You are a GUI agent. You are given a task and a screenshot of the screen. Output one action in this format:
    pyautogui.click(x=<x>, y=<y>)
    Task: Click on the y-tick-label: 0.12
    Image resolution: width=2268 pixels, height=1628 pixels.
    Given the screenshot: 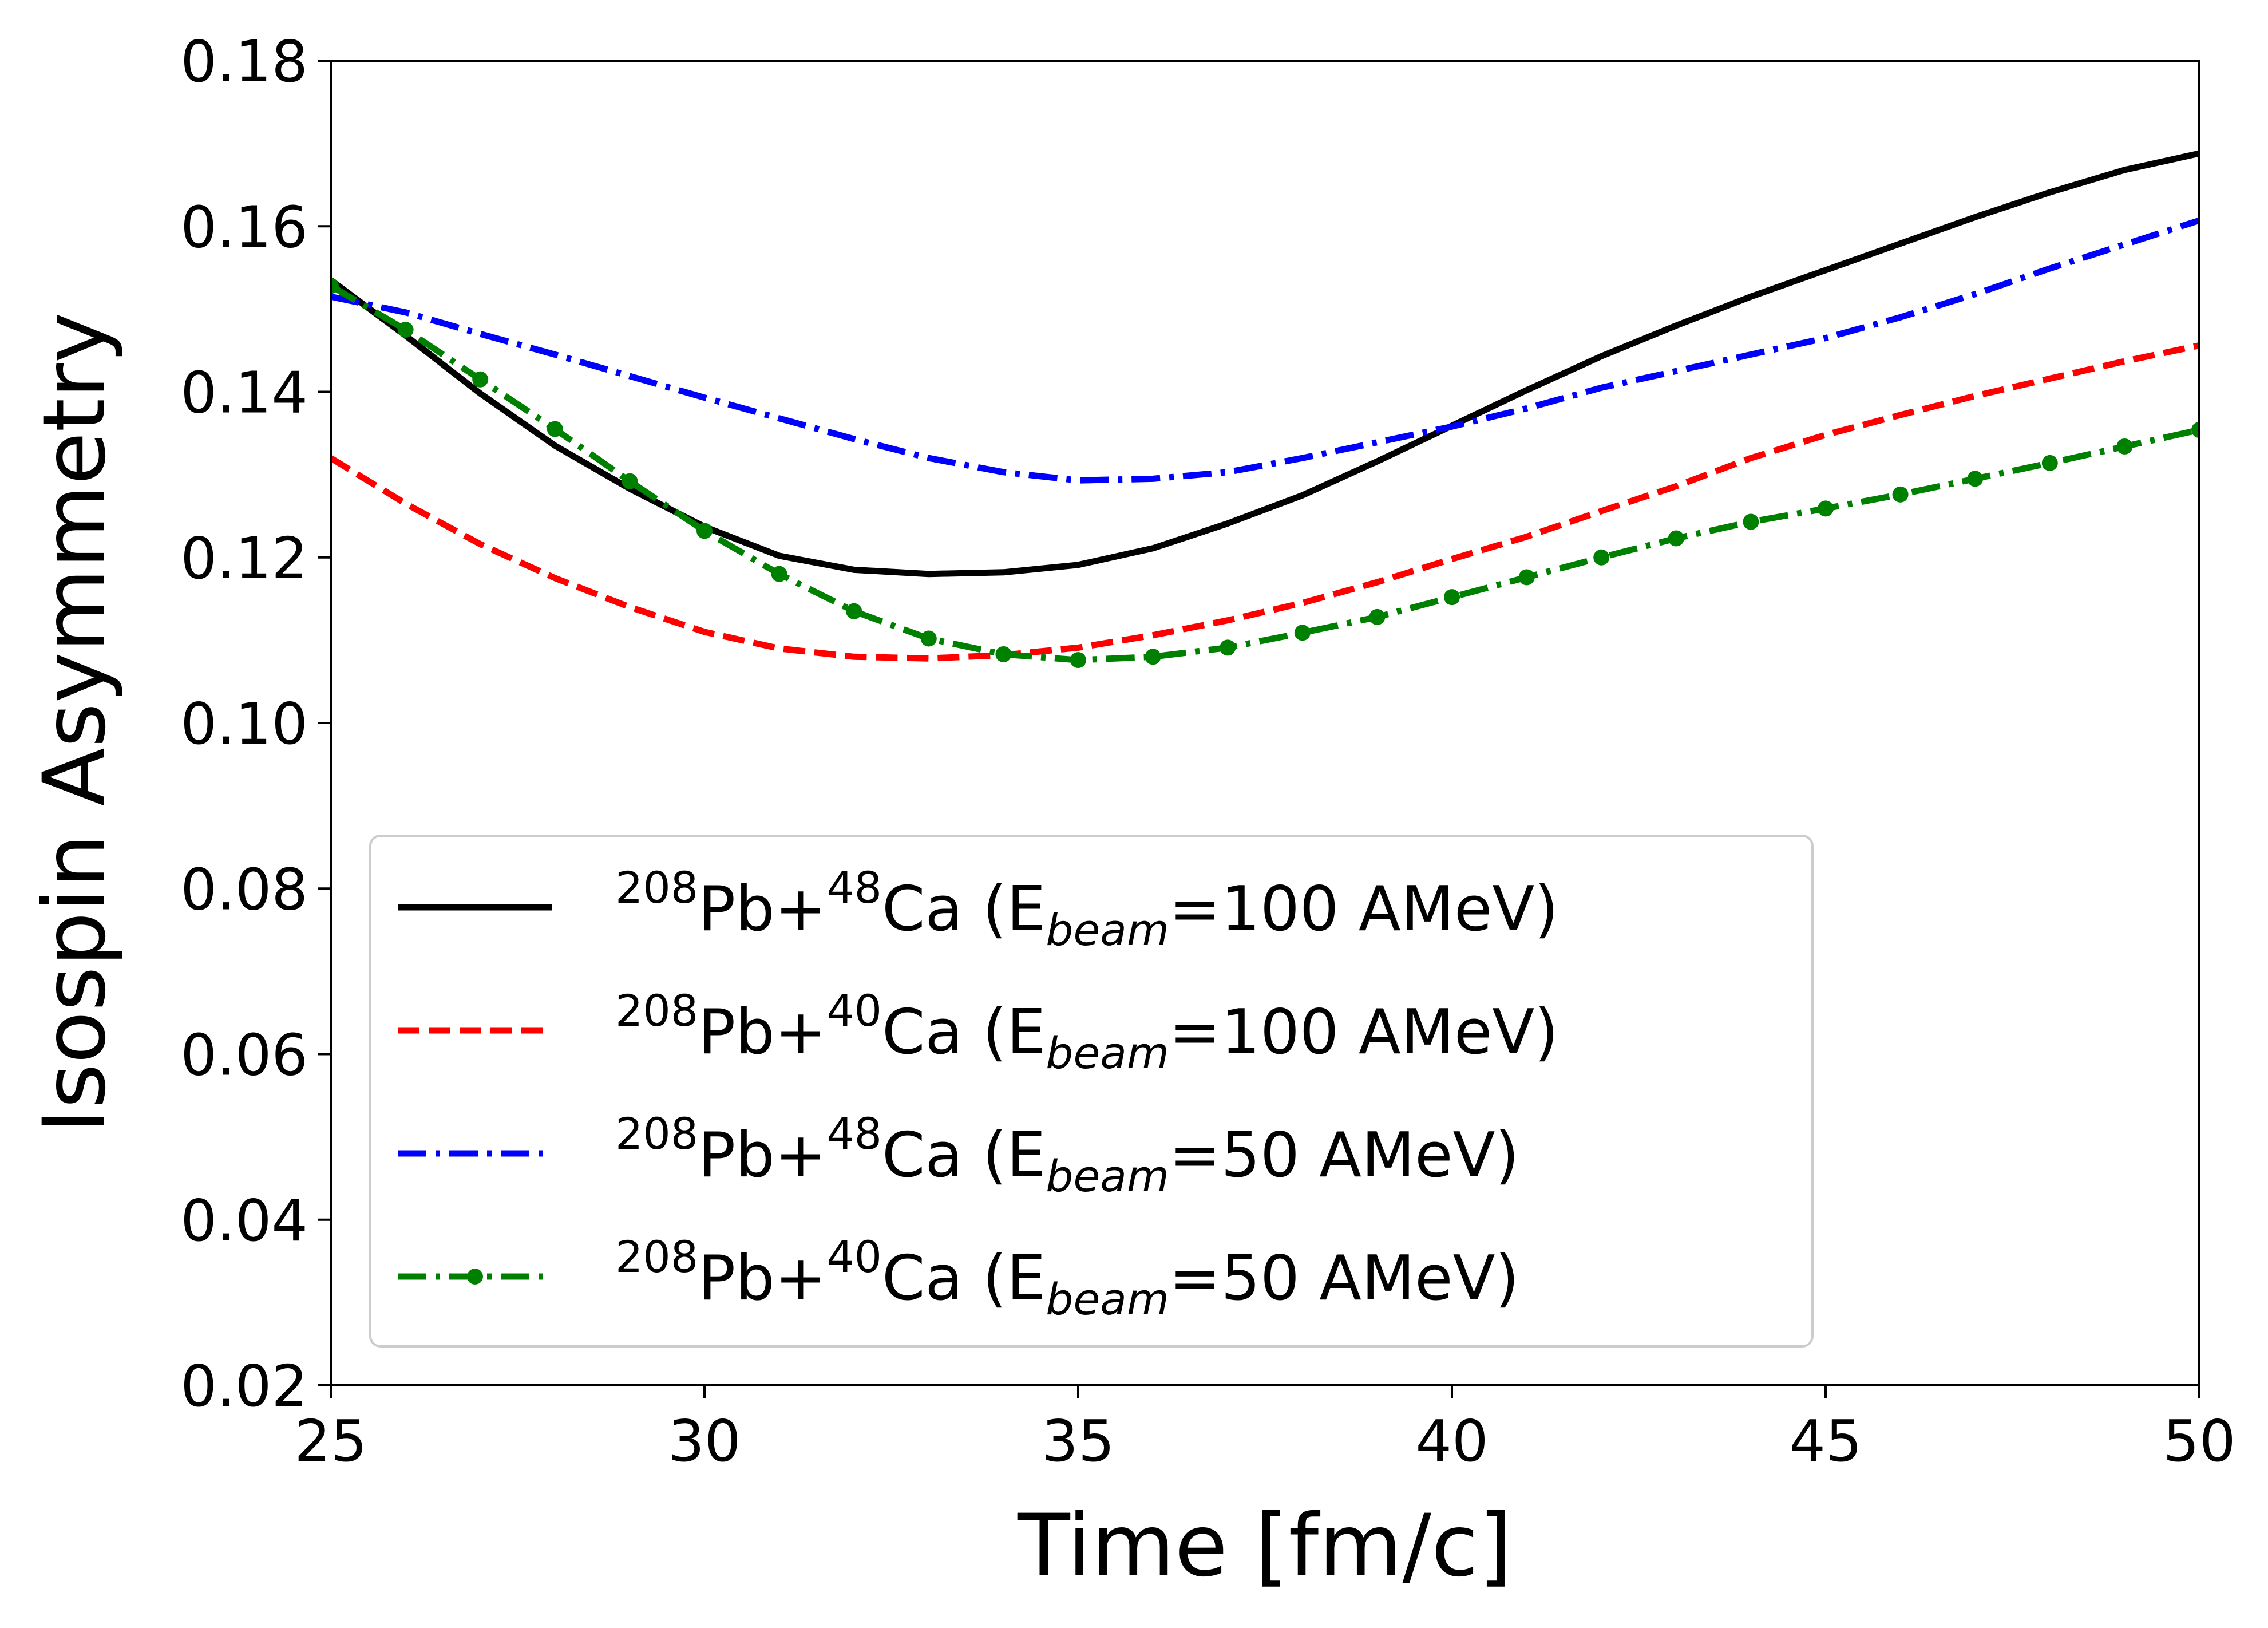 What is the action you would take?
    pyautogui.click(x=244, y=558)
    